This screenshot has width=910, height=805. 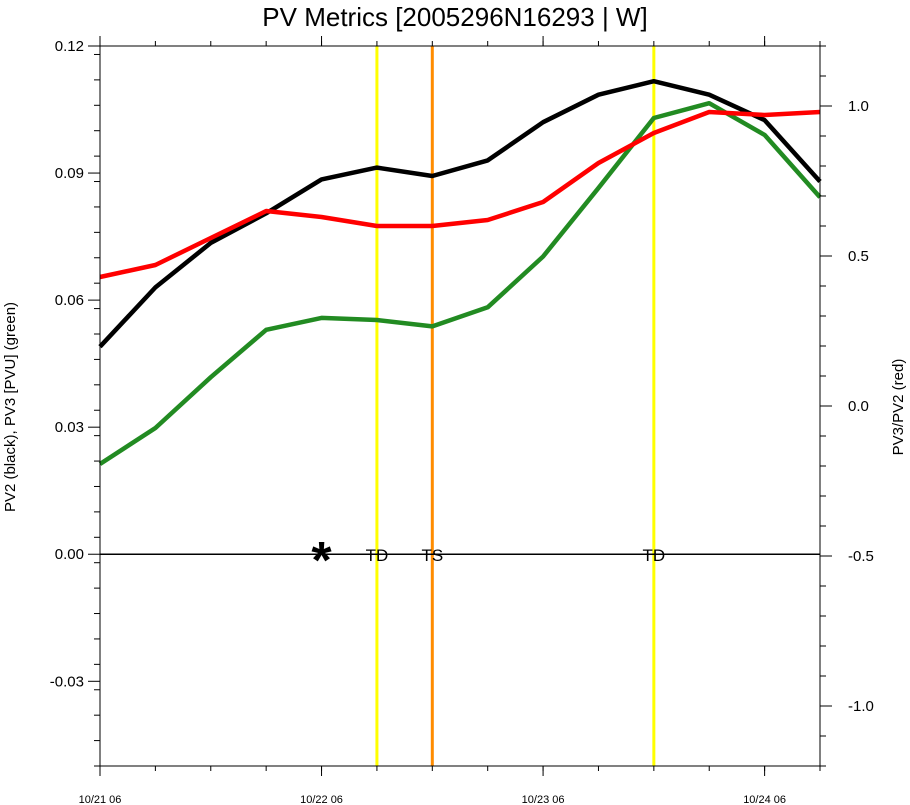 I want to click on right-tick-label: 0.5, so click(x=858, y=256).